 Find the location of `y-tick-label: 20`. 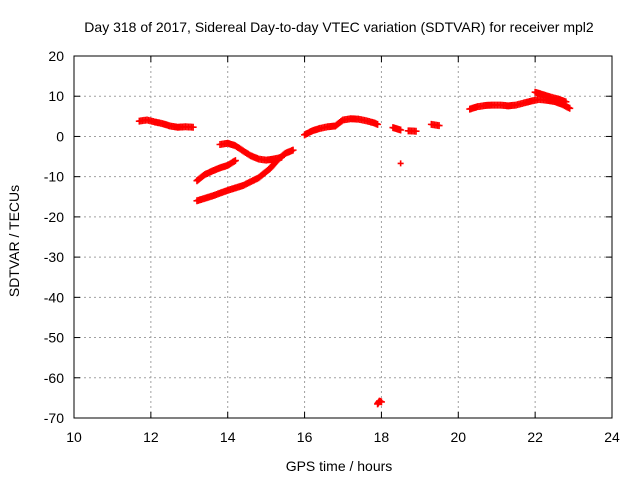

y-tick-label: 20 is located at coordinates (56, 56).